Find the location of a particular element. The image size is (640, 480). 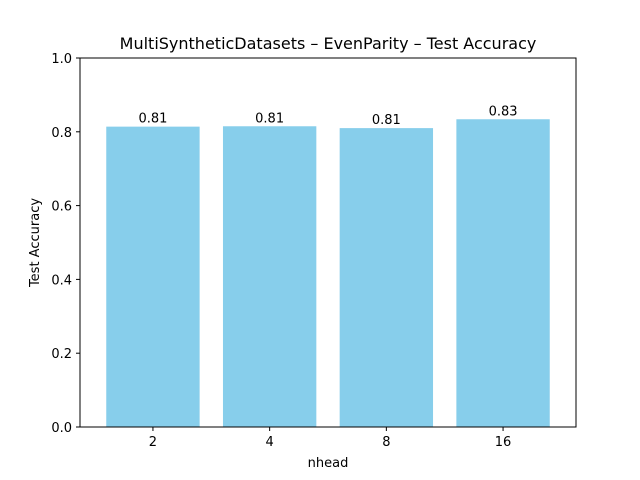

y-tick-label: 0.4 is located at coordinates (61, 280).